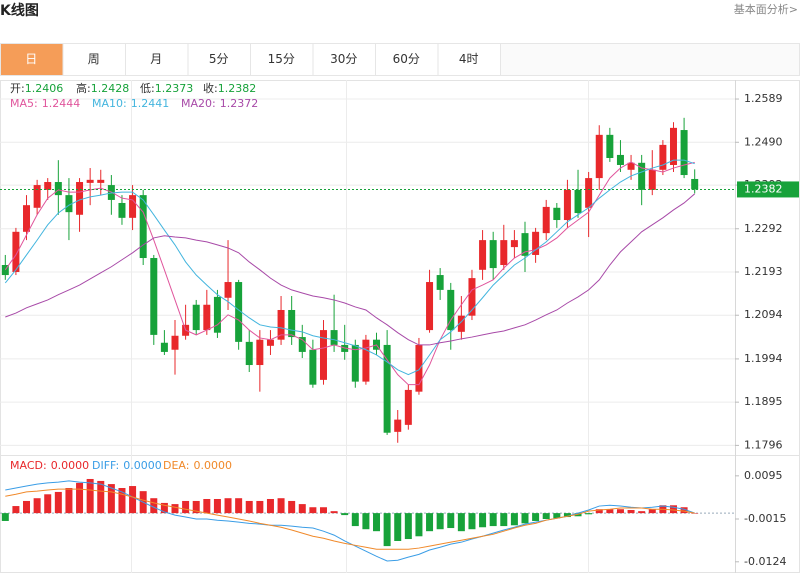 The image size is (800, 573). What do you see at coordinates (763, 314) in the screenshot?
I see `y-tick-label: 1.2094` at bounding box center [763, 314].